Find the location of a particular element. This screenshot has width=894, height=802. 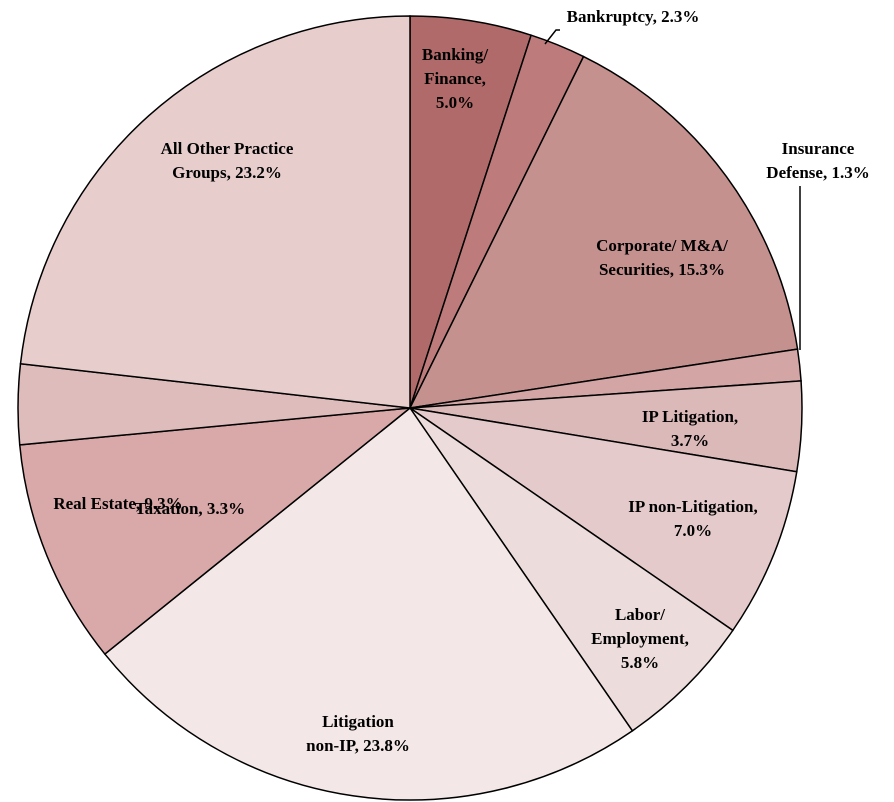

data-label: Litigation is located at coordinates (358, 721).